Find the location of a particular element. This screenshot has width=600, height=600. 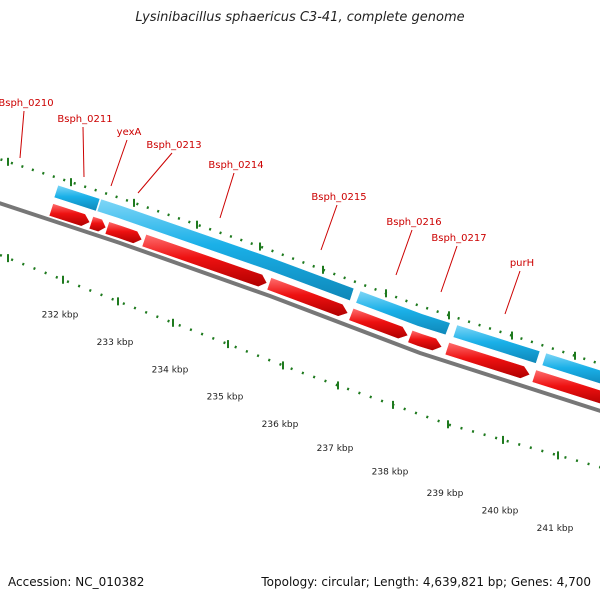

accession-text: Accession: NC_010382 is located at coordinates (76, 582).